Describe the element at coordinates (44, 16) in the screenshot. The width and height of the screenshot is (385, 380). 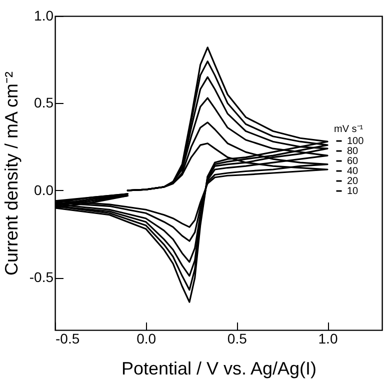
I see `y-tick-label: 1.0` at that location.